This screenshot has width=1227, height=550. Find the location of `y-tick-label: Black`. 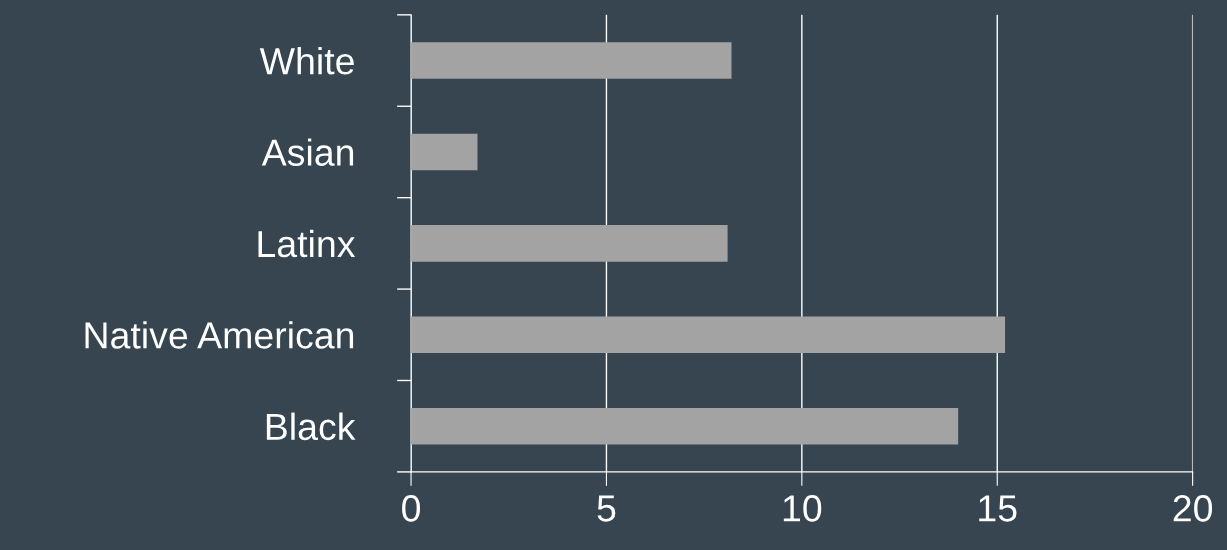

y-tick-label: Black is located at coordinates (311, 426).